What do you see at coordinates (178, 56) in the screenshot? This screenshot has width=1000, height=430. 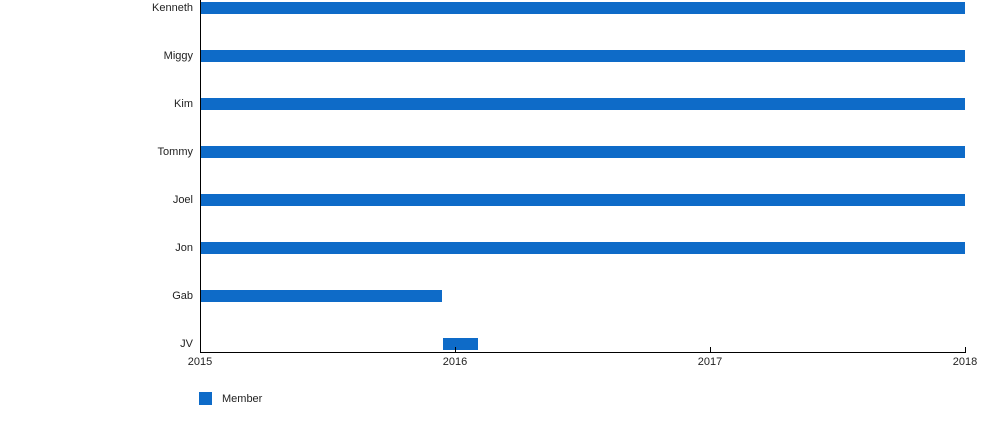 I see `row-label-miggy: Miggy` at bounding box center [178, 56].